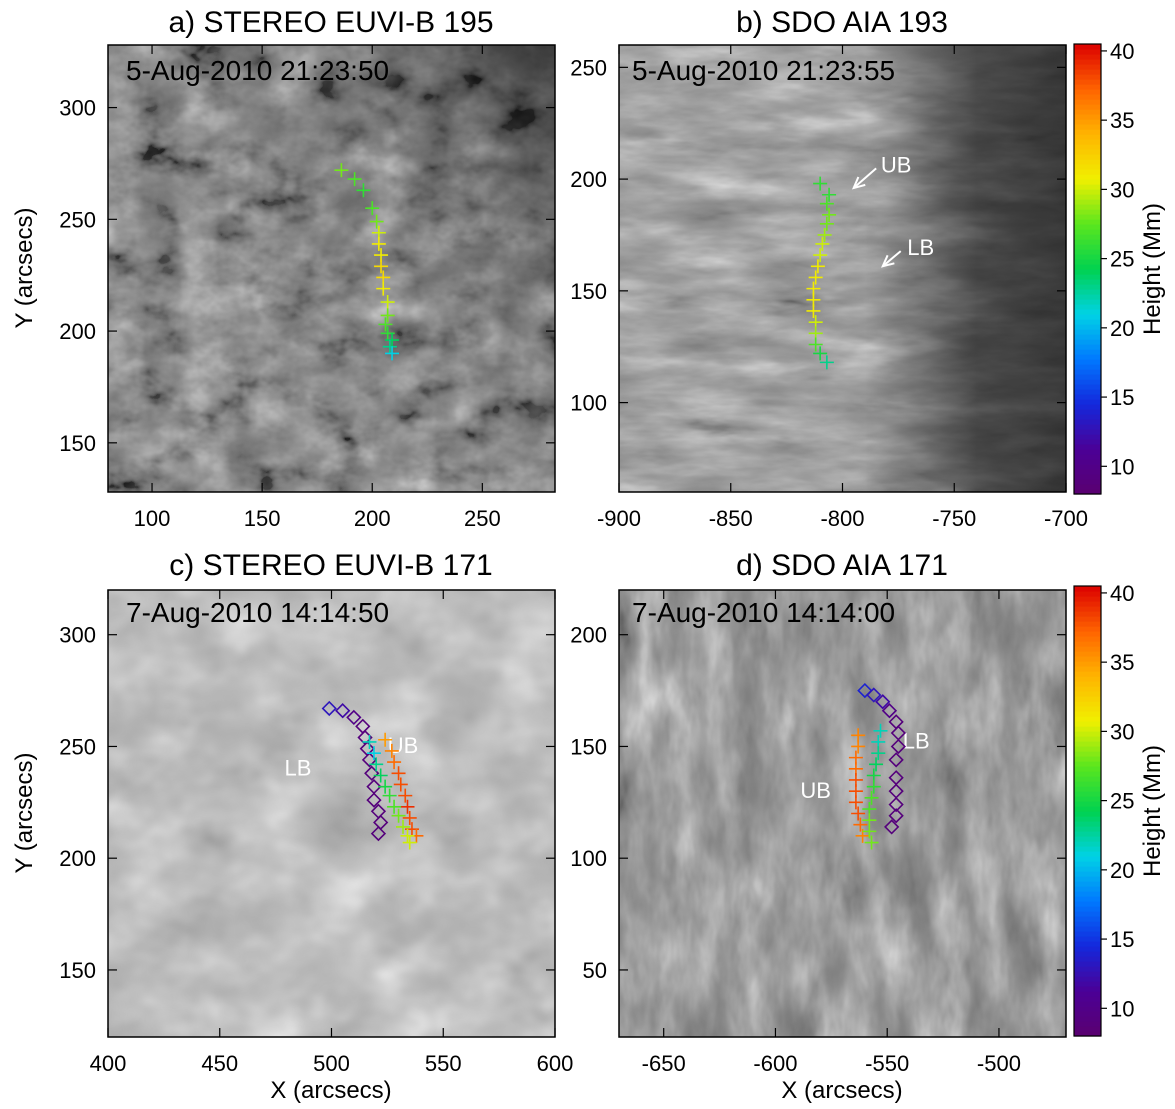  I want to click on panel-b-markers, so click(821, 273).